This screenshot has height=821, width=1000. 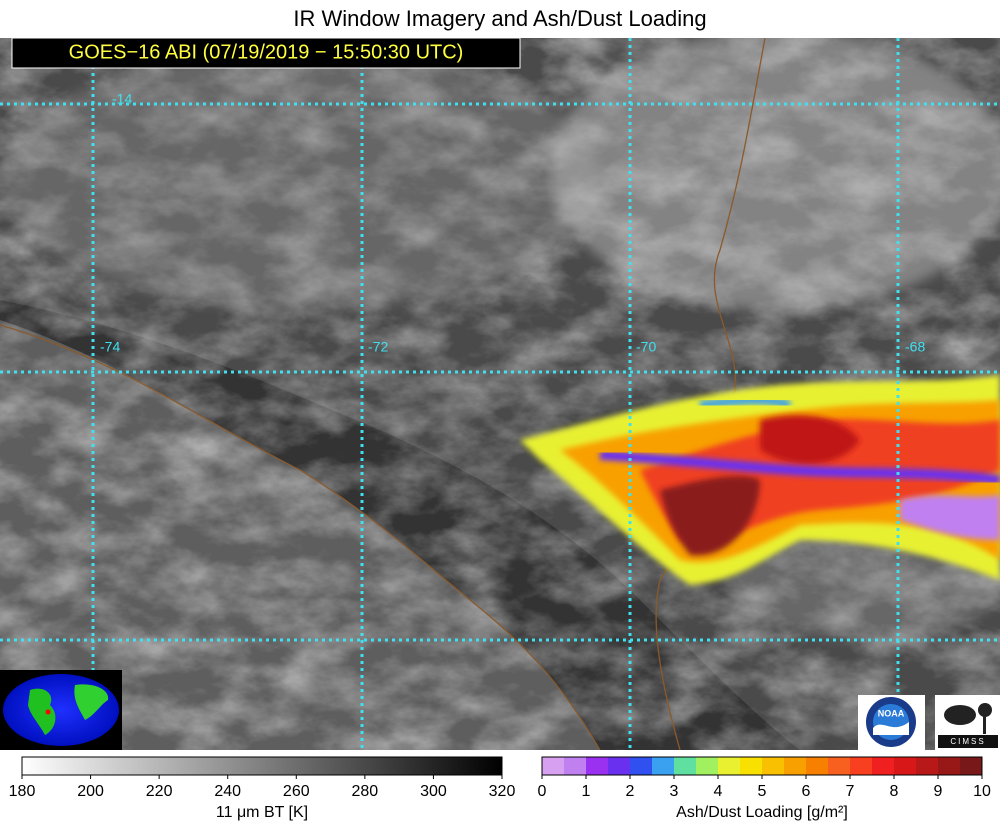 What do you see at coordinates (718, 791) in the screenshot?
I see `colorbar-tick-label: 4` at bounding box center [718, 791].